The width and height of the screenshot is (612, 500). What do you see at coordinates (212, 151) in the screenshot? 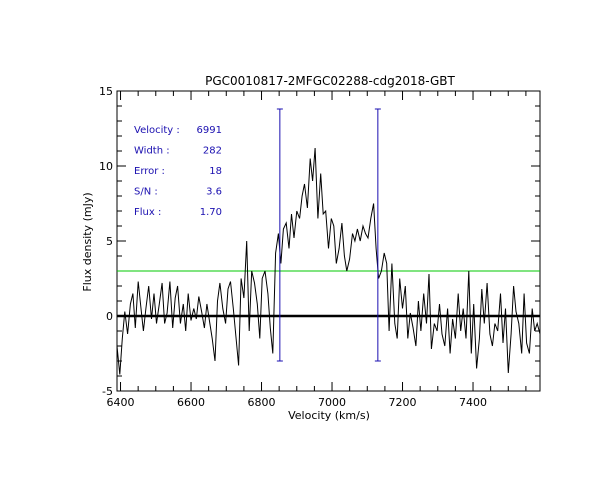
I see `annotation-value: 282` at bounding box center [212, 151].